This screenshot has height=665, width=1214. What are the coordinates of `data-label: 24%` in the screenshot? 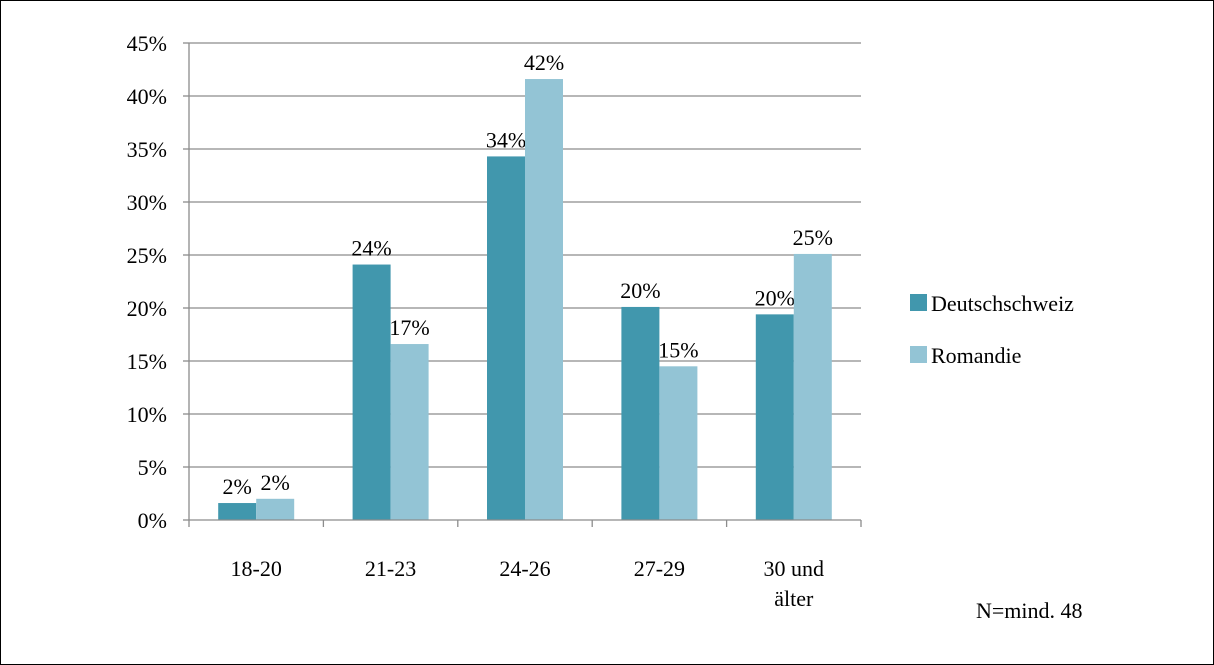 It's located at (371, 248).